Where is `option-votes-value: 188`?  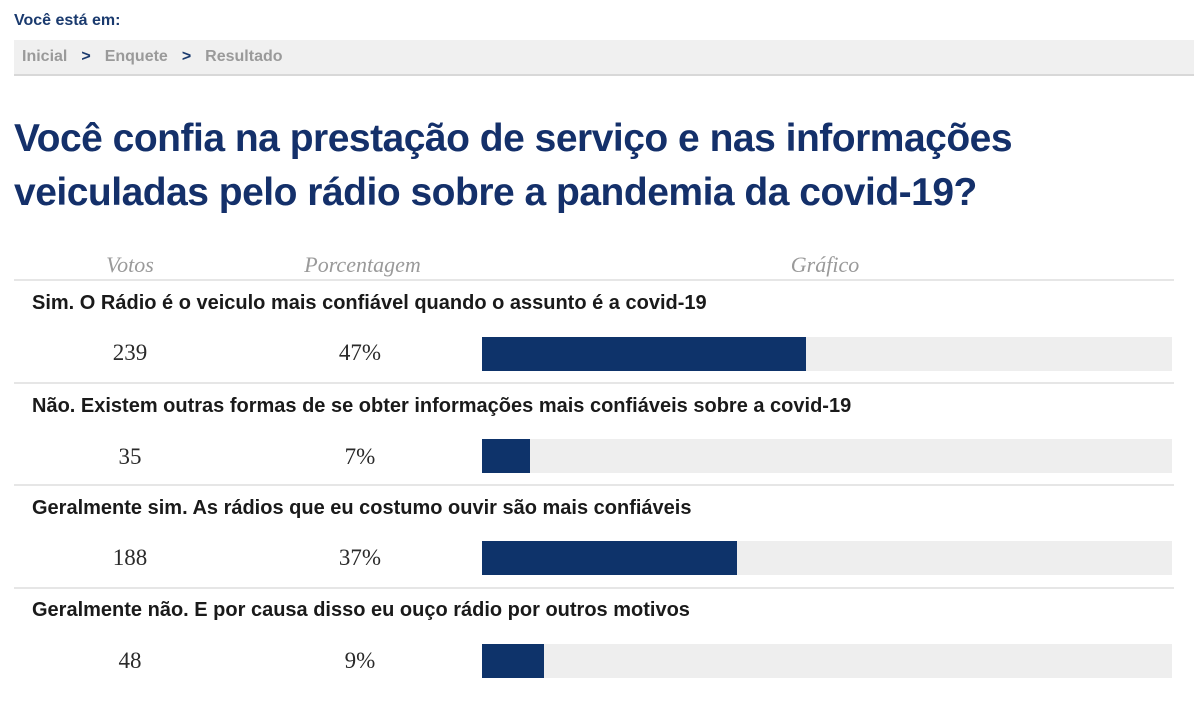
option-votes-value: 188 is located at coordinates (130, 557).